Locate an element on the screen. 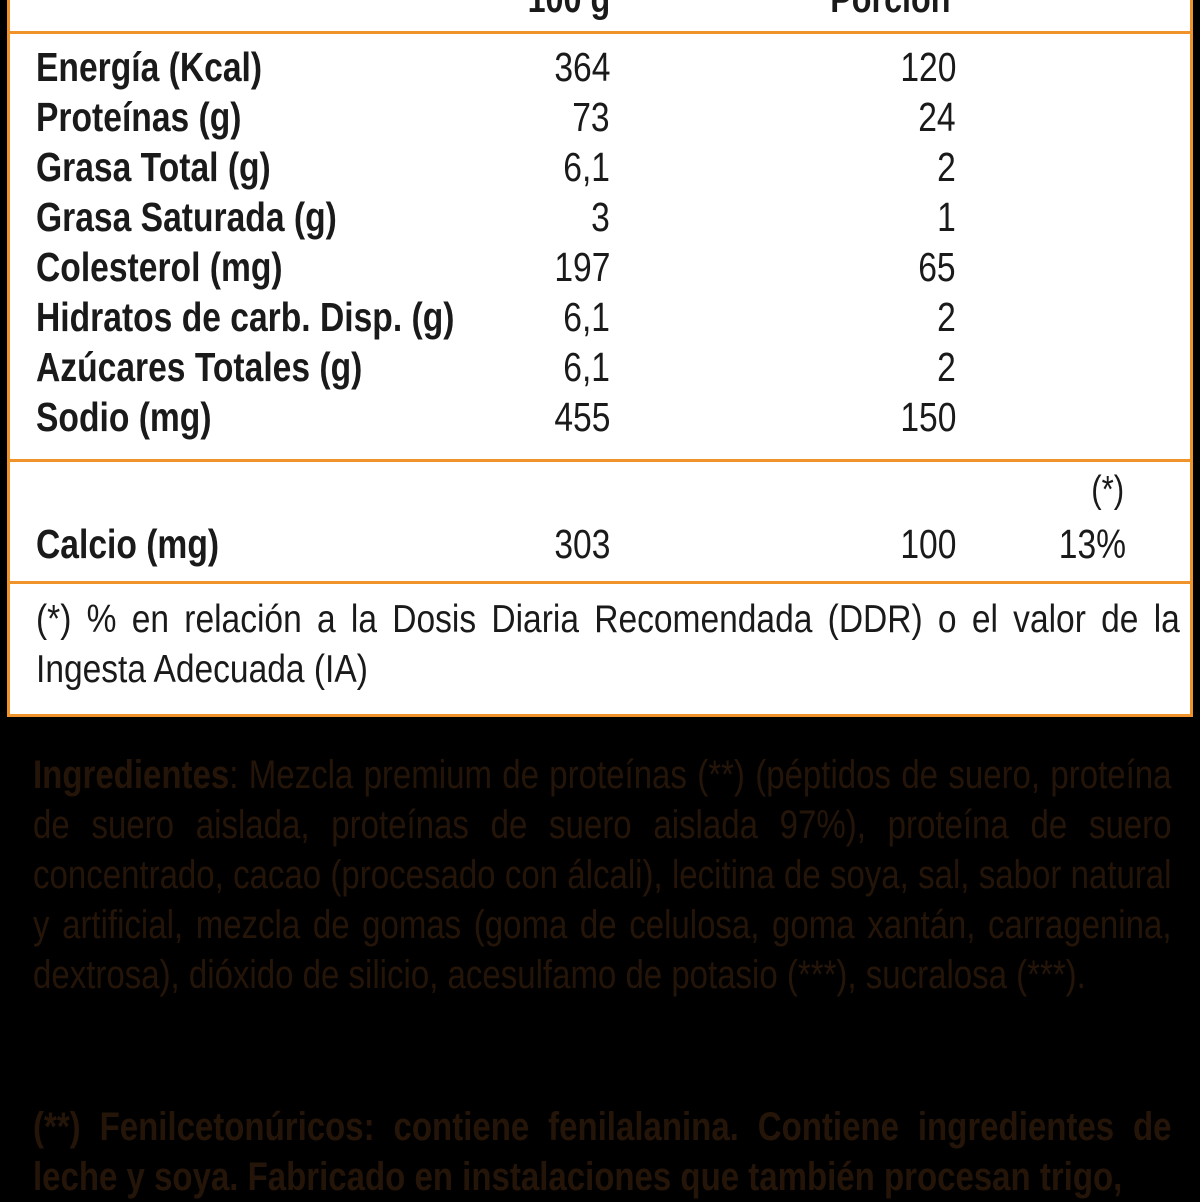  value-porcion: 24 is located at coordinates (937, 117).